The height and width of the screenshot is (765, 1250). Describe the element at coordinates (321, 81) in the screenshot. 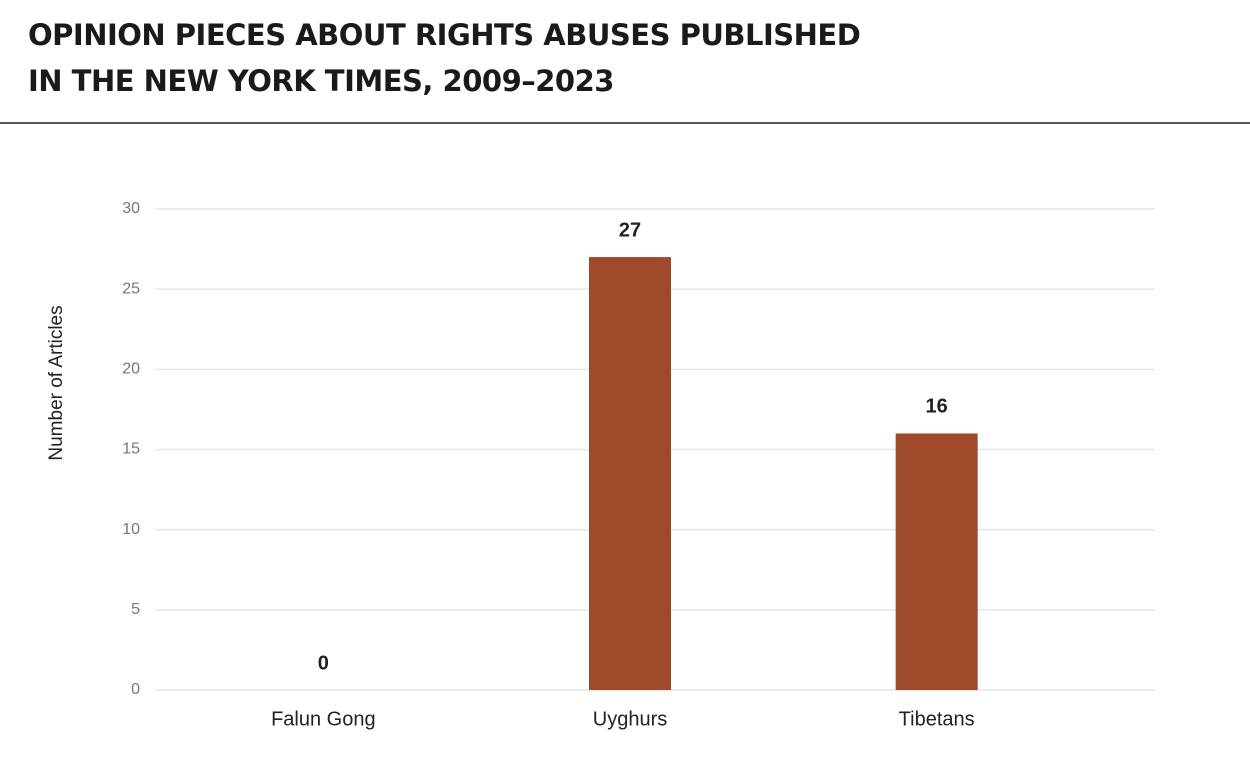

I see `chart-title: IN THE NEW YORK TIMES, 2009–2023` at that location.